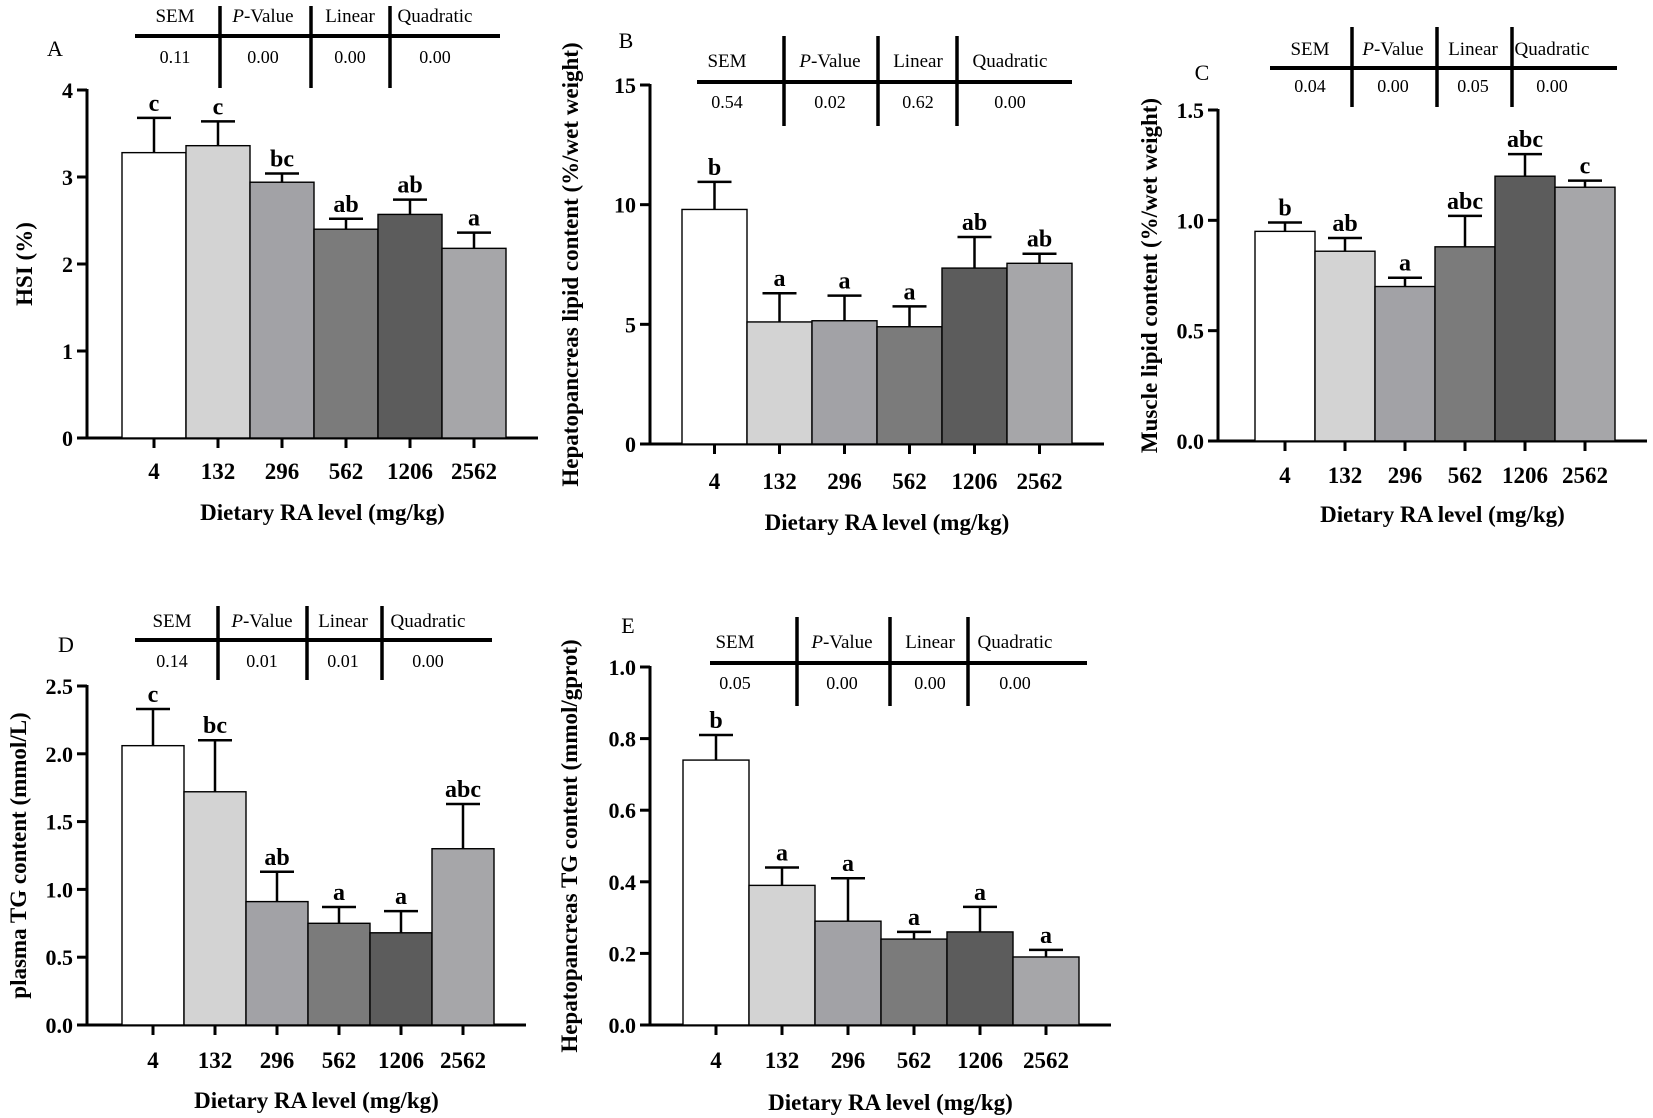 The width and height of the screenshot is (1653, 1118). What do you see at coordinates (67, 351) in the screenshot?
I see `y-tick-label: 1` at bounding box center [67, 351].